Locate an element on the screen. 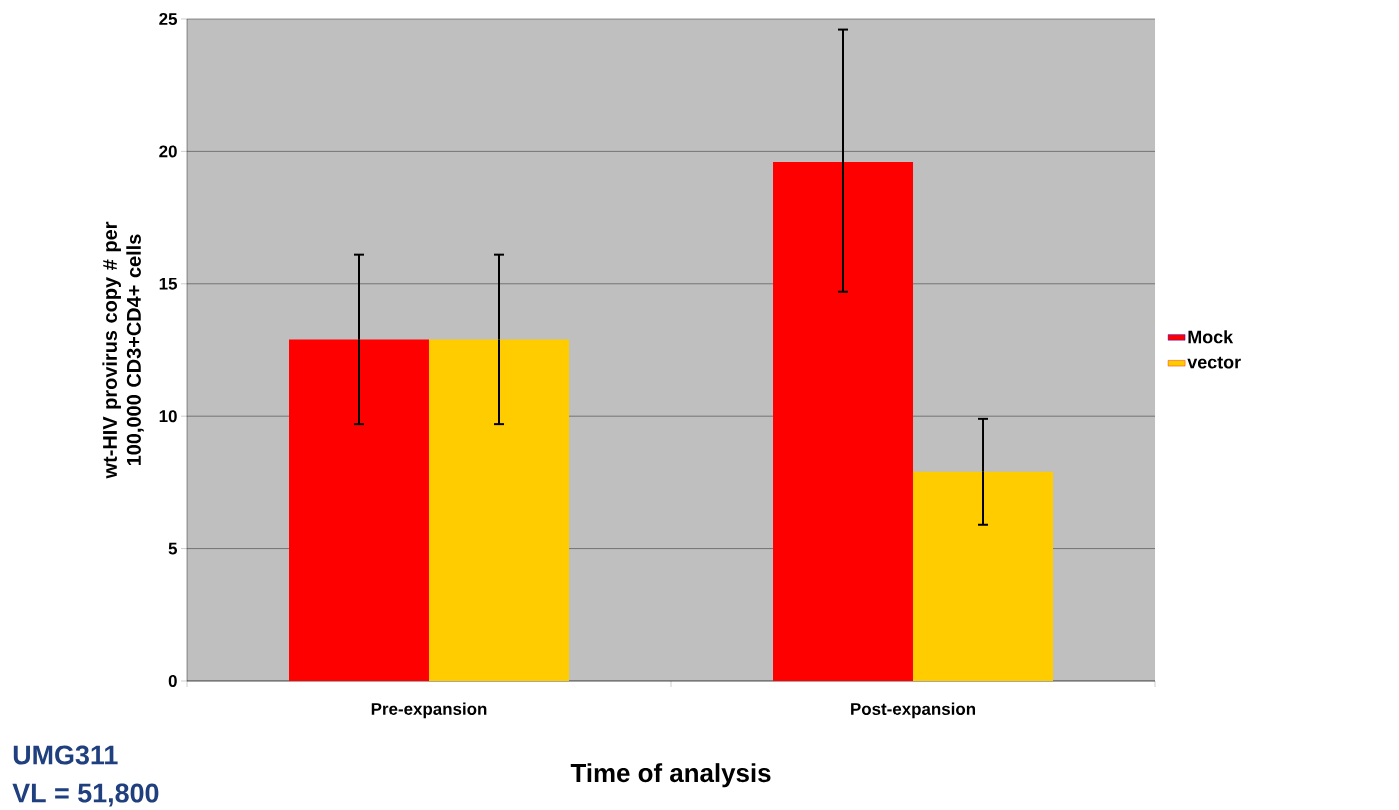 Image resolution: width=1399 pixels, height=810 pixels. legend-label: vector is located at coordinates (1214, 362).